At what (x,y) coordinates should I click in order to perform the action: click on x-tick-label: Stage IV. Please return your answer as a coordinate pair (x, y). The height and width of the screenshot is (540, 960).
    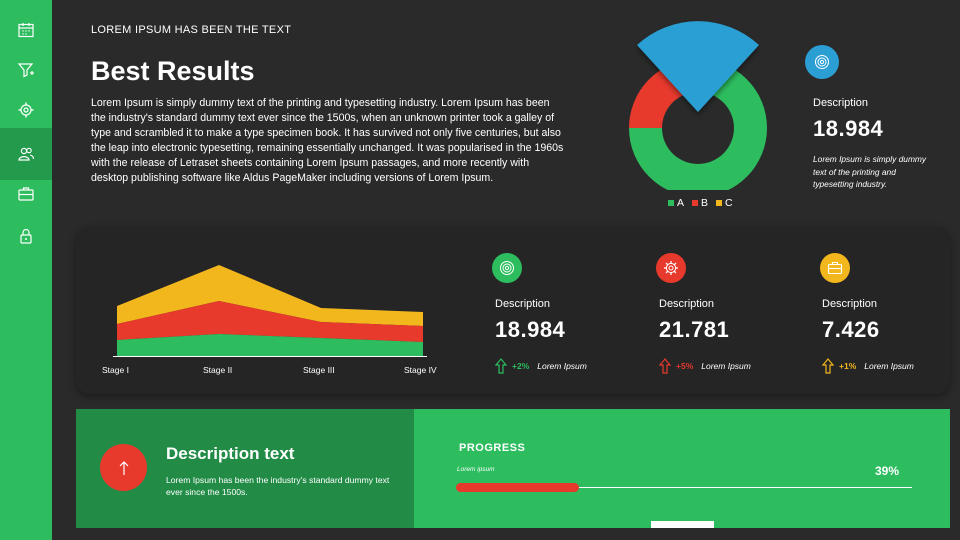
    Looking at the image, I should click on (420, 370).